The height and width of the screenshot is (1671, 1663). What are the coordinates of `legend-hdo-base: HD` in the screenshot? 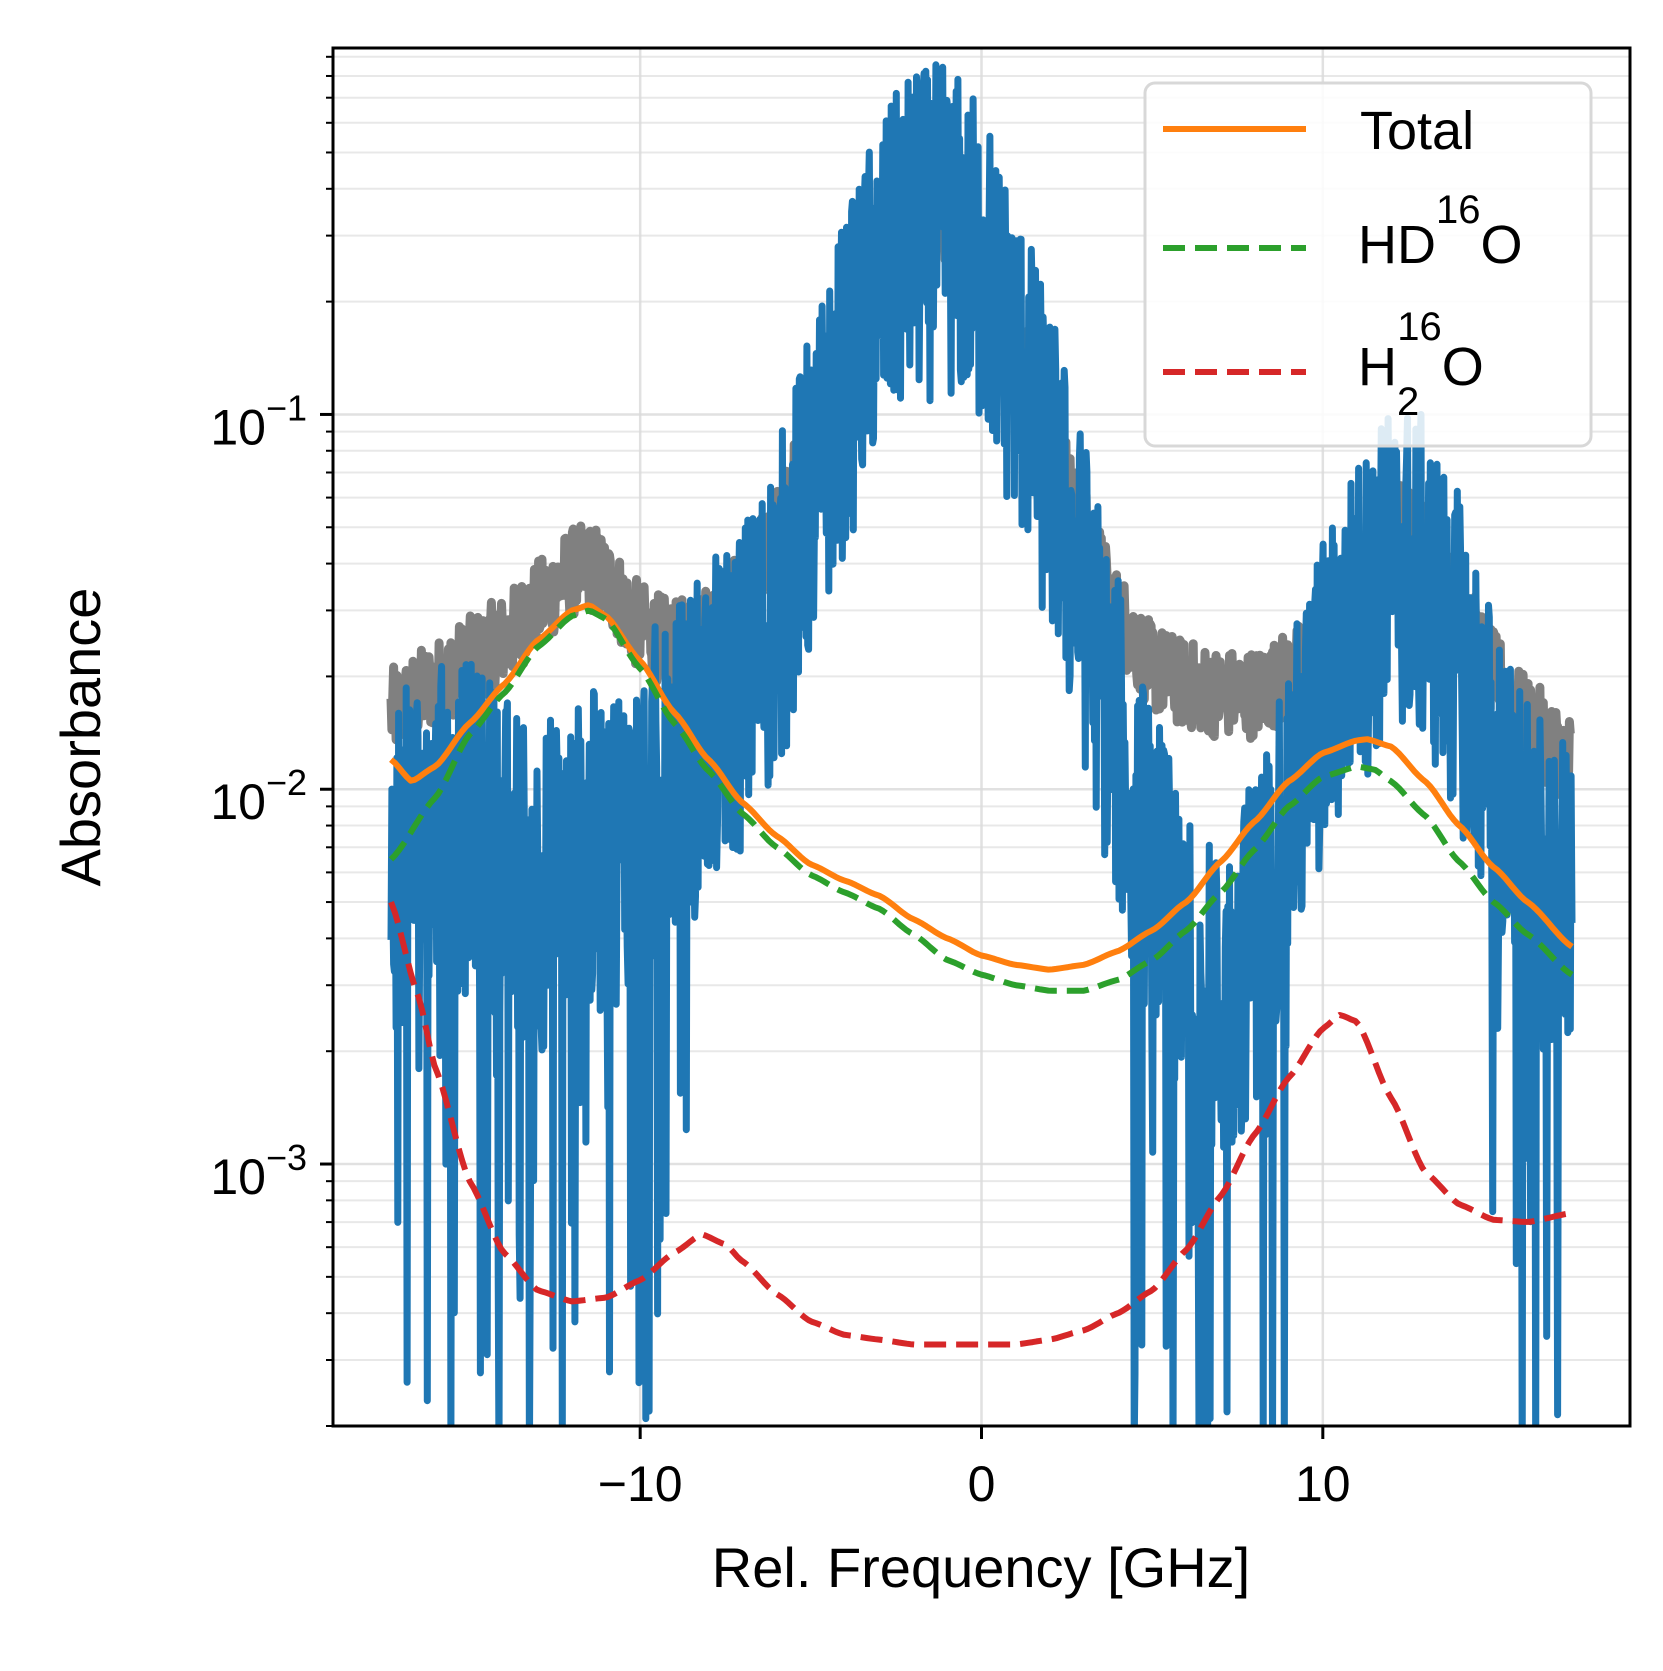 It's located at (1397, 245).